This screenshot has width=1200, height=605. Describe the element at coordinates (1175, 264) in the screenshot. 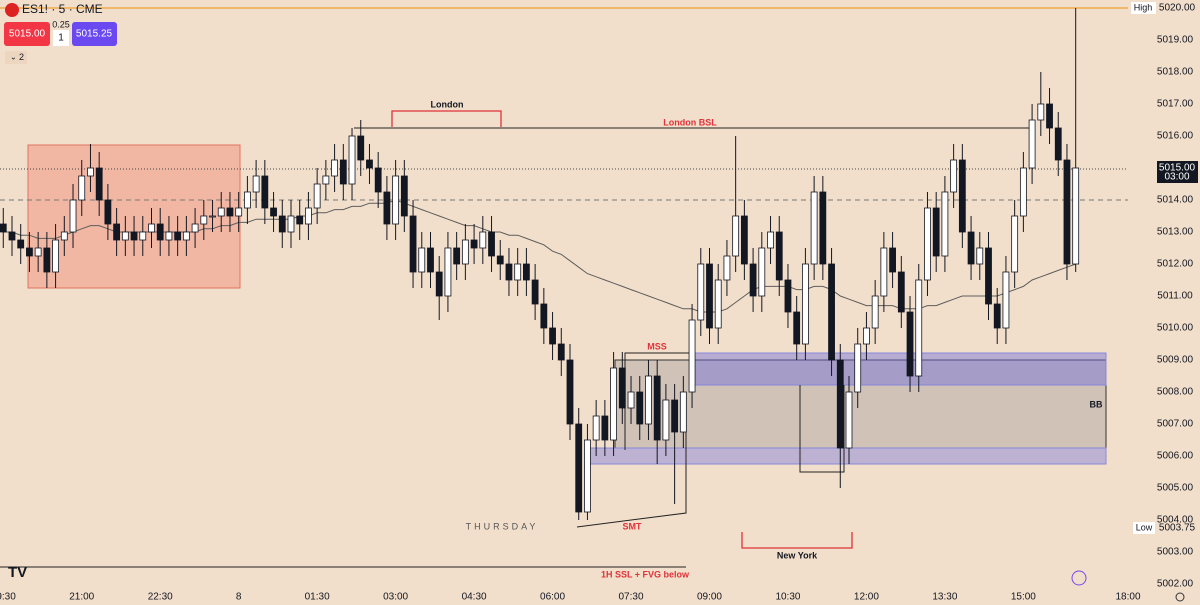

I see `y-tick-label: 5012.00` at that location.